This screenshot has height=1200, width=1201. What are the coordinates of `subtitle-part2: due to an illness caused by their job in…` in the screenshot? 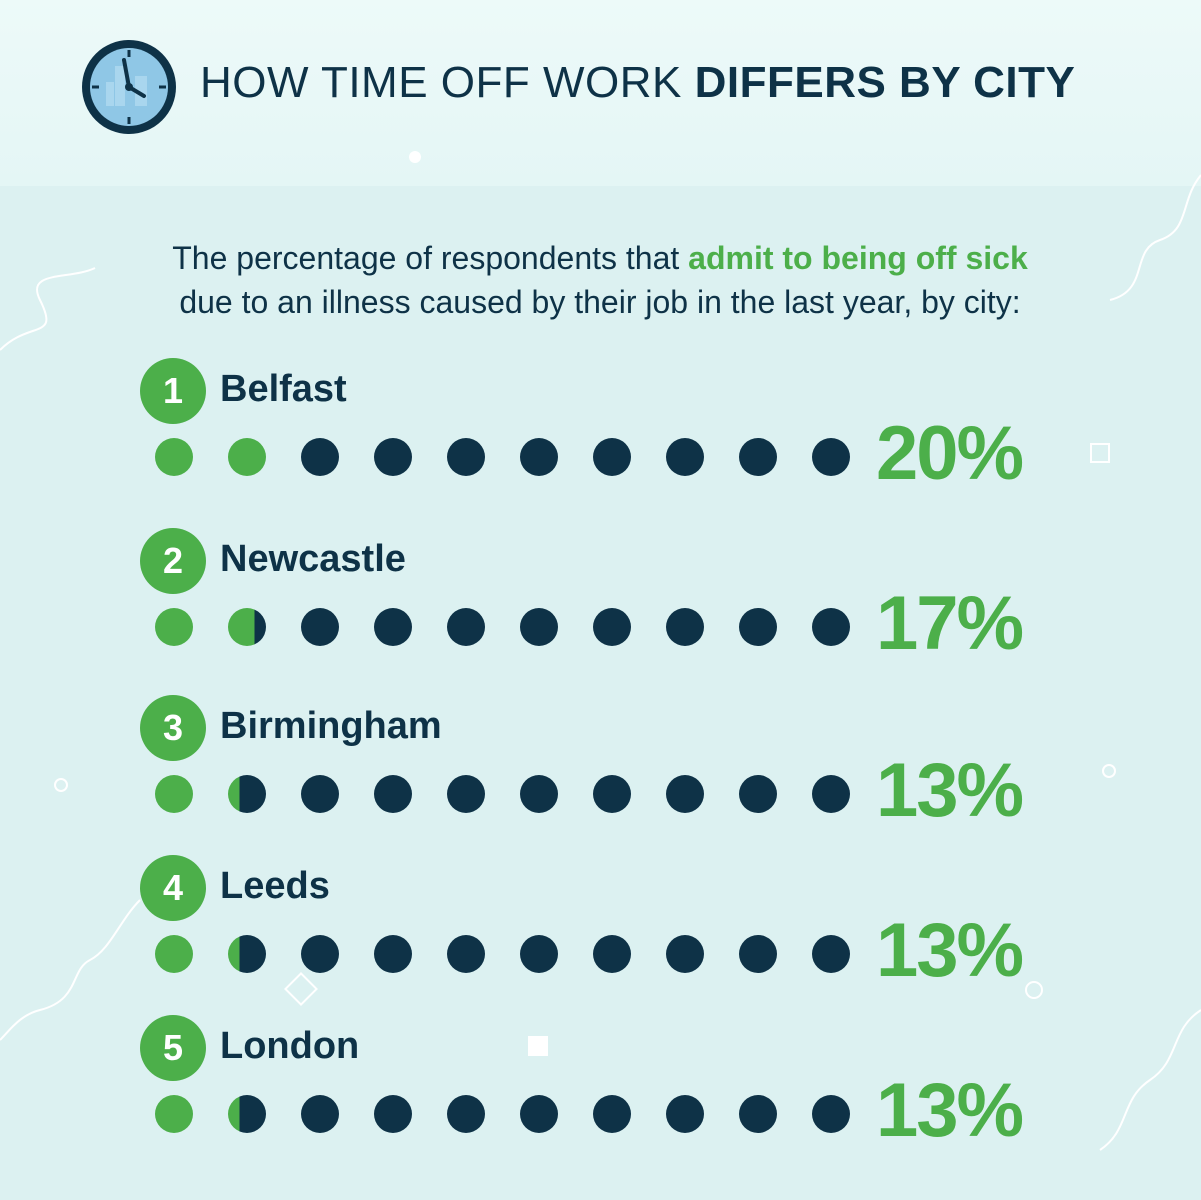 It's located at (600, 302).